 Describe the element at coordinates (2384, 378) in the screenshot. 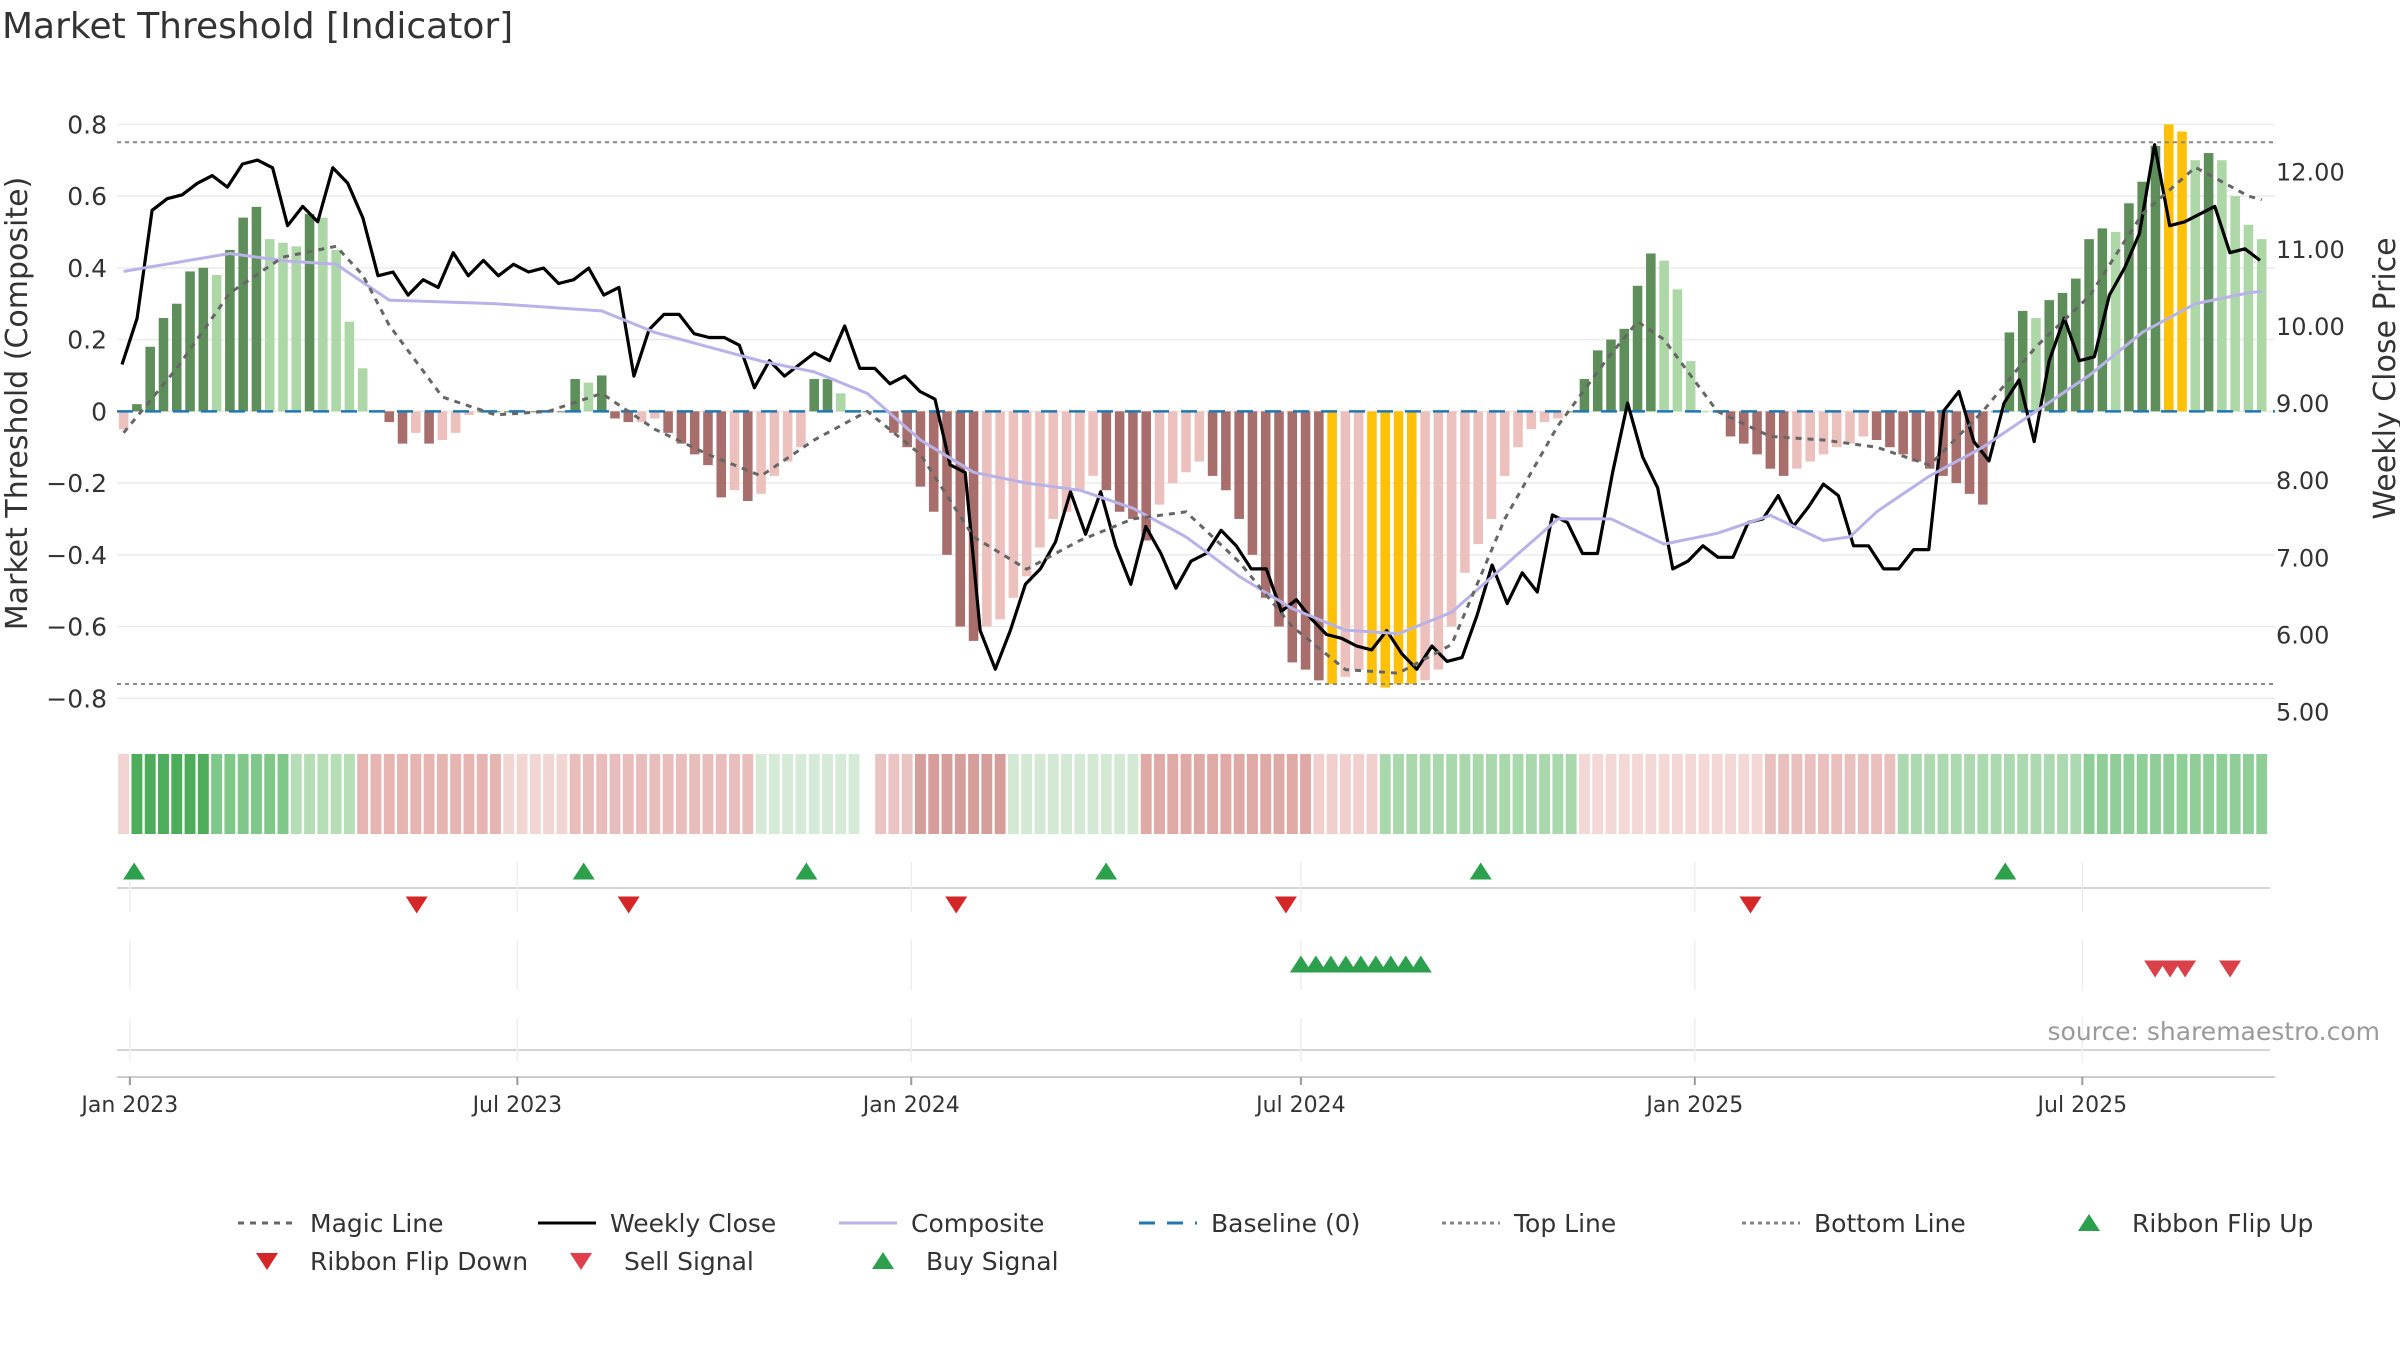

I see `y2-axis-title: Weekly Close Price` at that location.